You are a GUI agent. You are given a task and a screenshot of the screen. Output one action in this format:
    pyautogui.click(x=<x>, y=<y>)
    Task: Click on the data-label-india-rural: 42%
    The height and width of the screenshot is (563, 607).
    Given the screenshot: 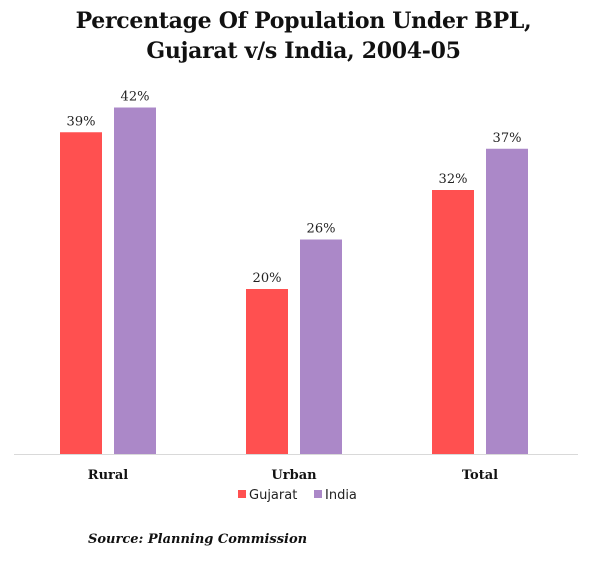 What is the action you would take?
    pyautogui.click(x=135, y=97)
    